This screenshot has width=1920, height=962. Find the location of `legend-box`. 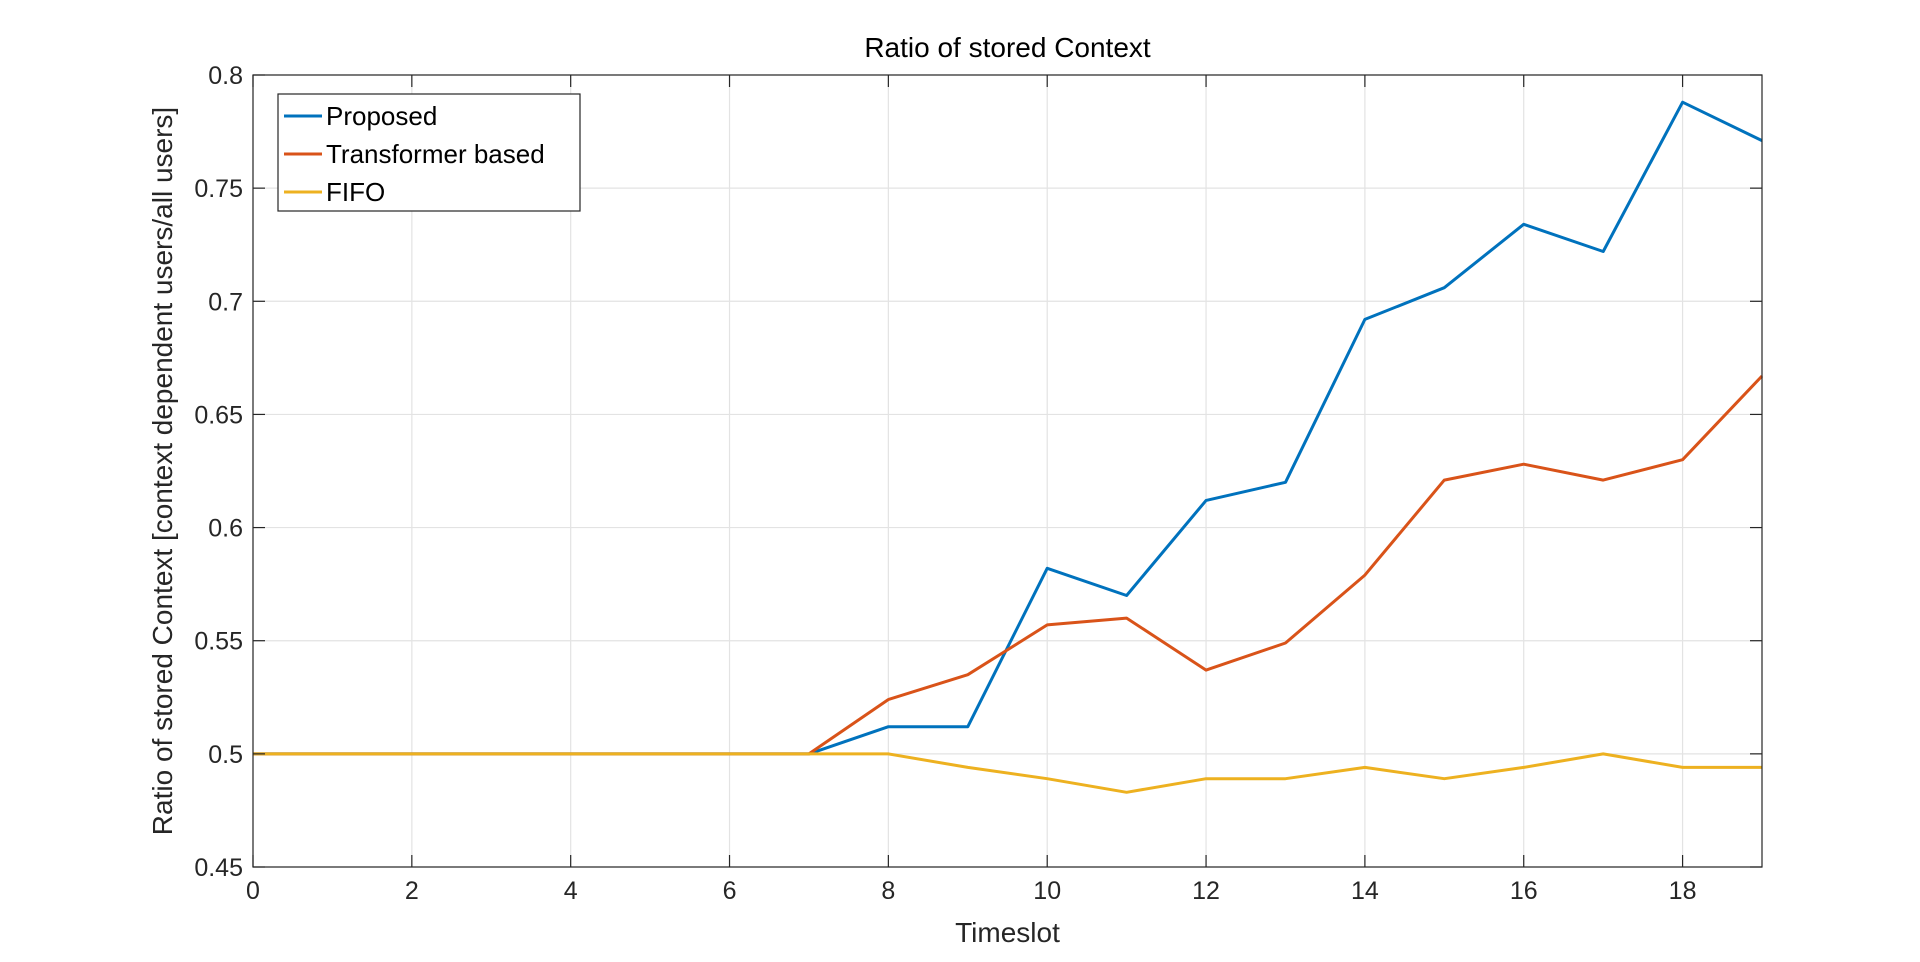

legend-box is located at coordinates (429, 152).